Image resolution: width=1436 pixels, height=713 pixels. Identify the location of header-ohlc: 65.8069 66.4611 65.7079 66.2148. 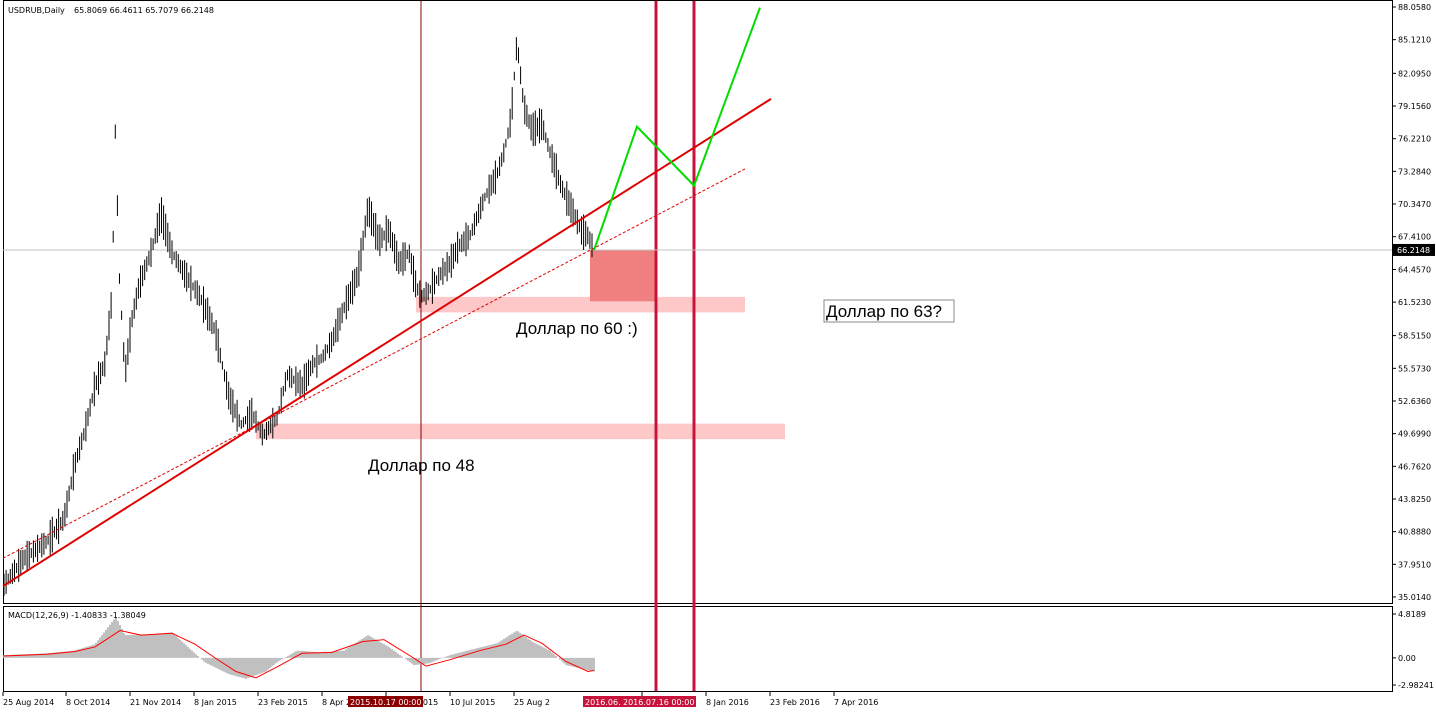
(144, 10).